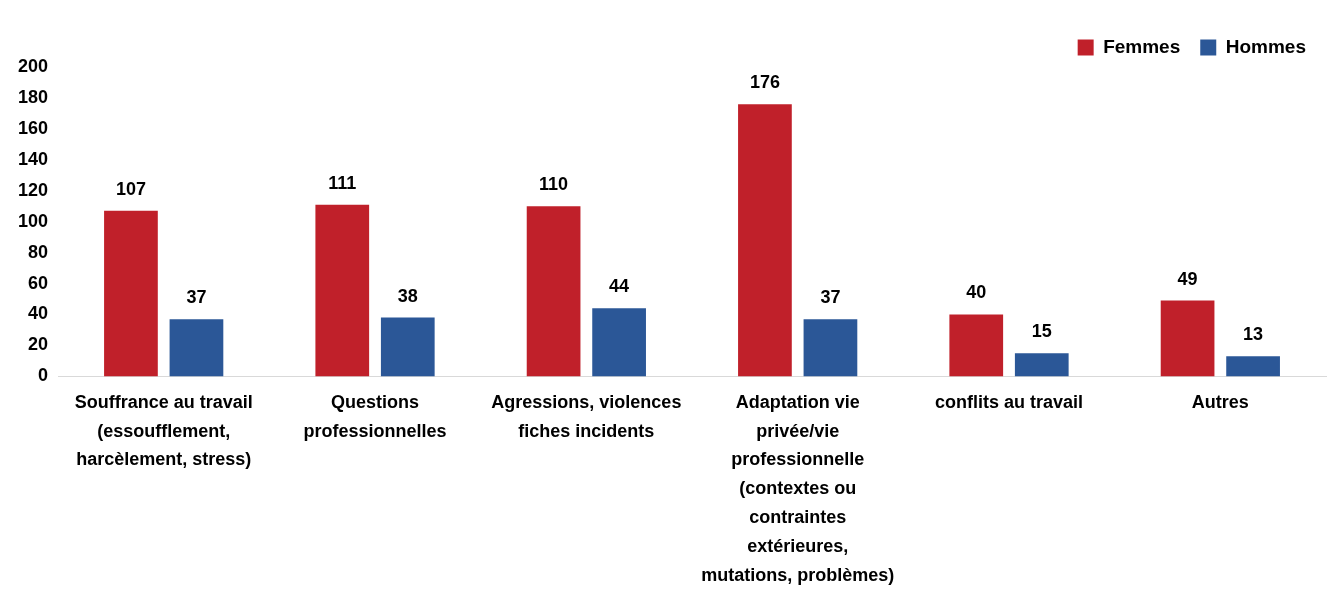 The image size is (1344, 610). What do you see at coordinates (1253, 334) in the screenshot?
I see `data-label: 13` at bounding box center [1253, 334].